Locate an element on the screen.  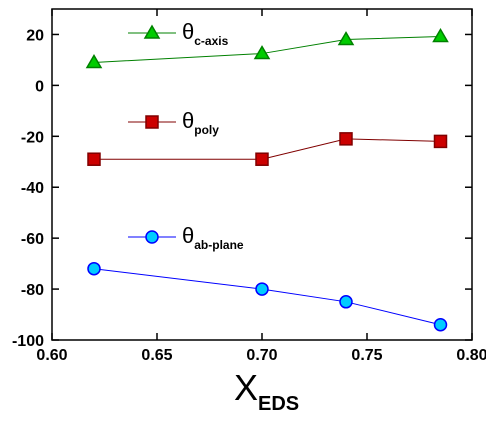
x-tick-label: 0.60 is located at coordinates (51, 355).